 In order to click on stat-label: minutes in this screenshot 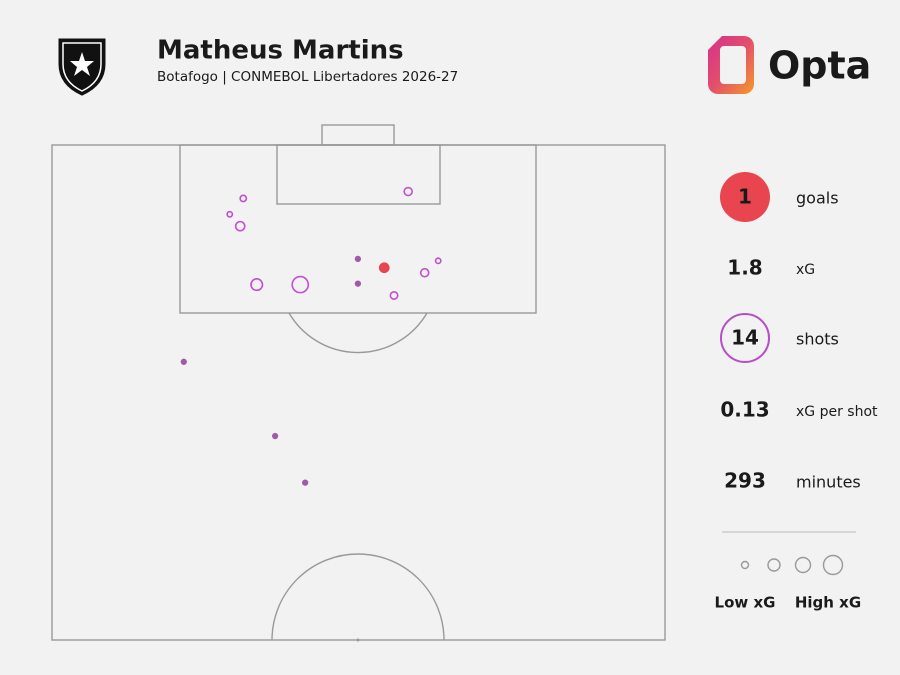, I will do `click(828, 482)`.